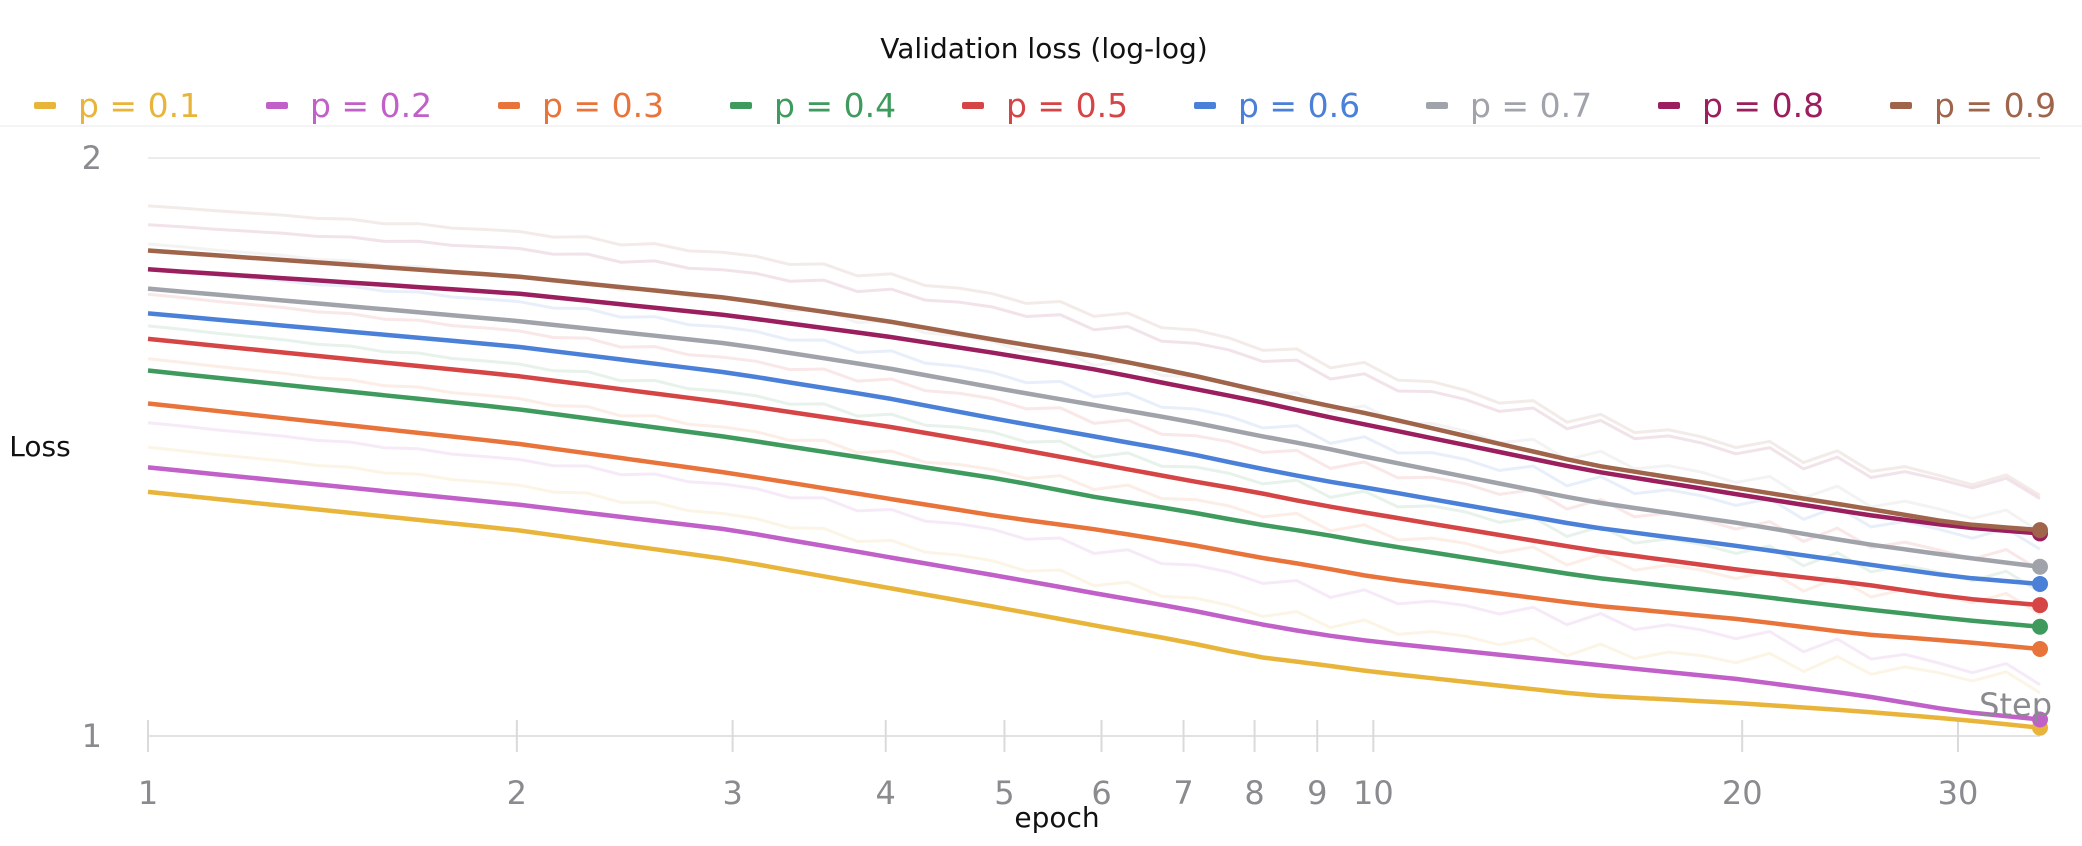 The image size is (2082, 846). Describe the element at coordinates (732, 793) in the screenshot. I see `x-tick-label: 3` at that location.